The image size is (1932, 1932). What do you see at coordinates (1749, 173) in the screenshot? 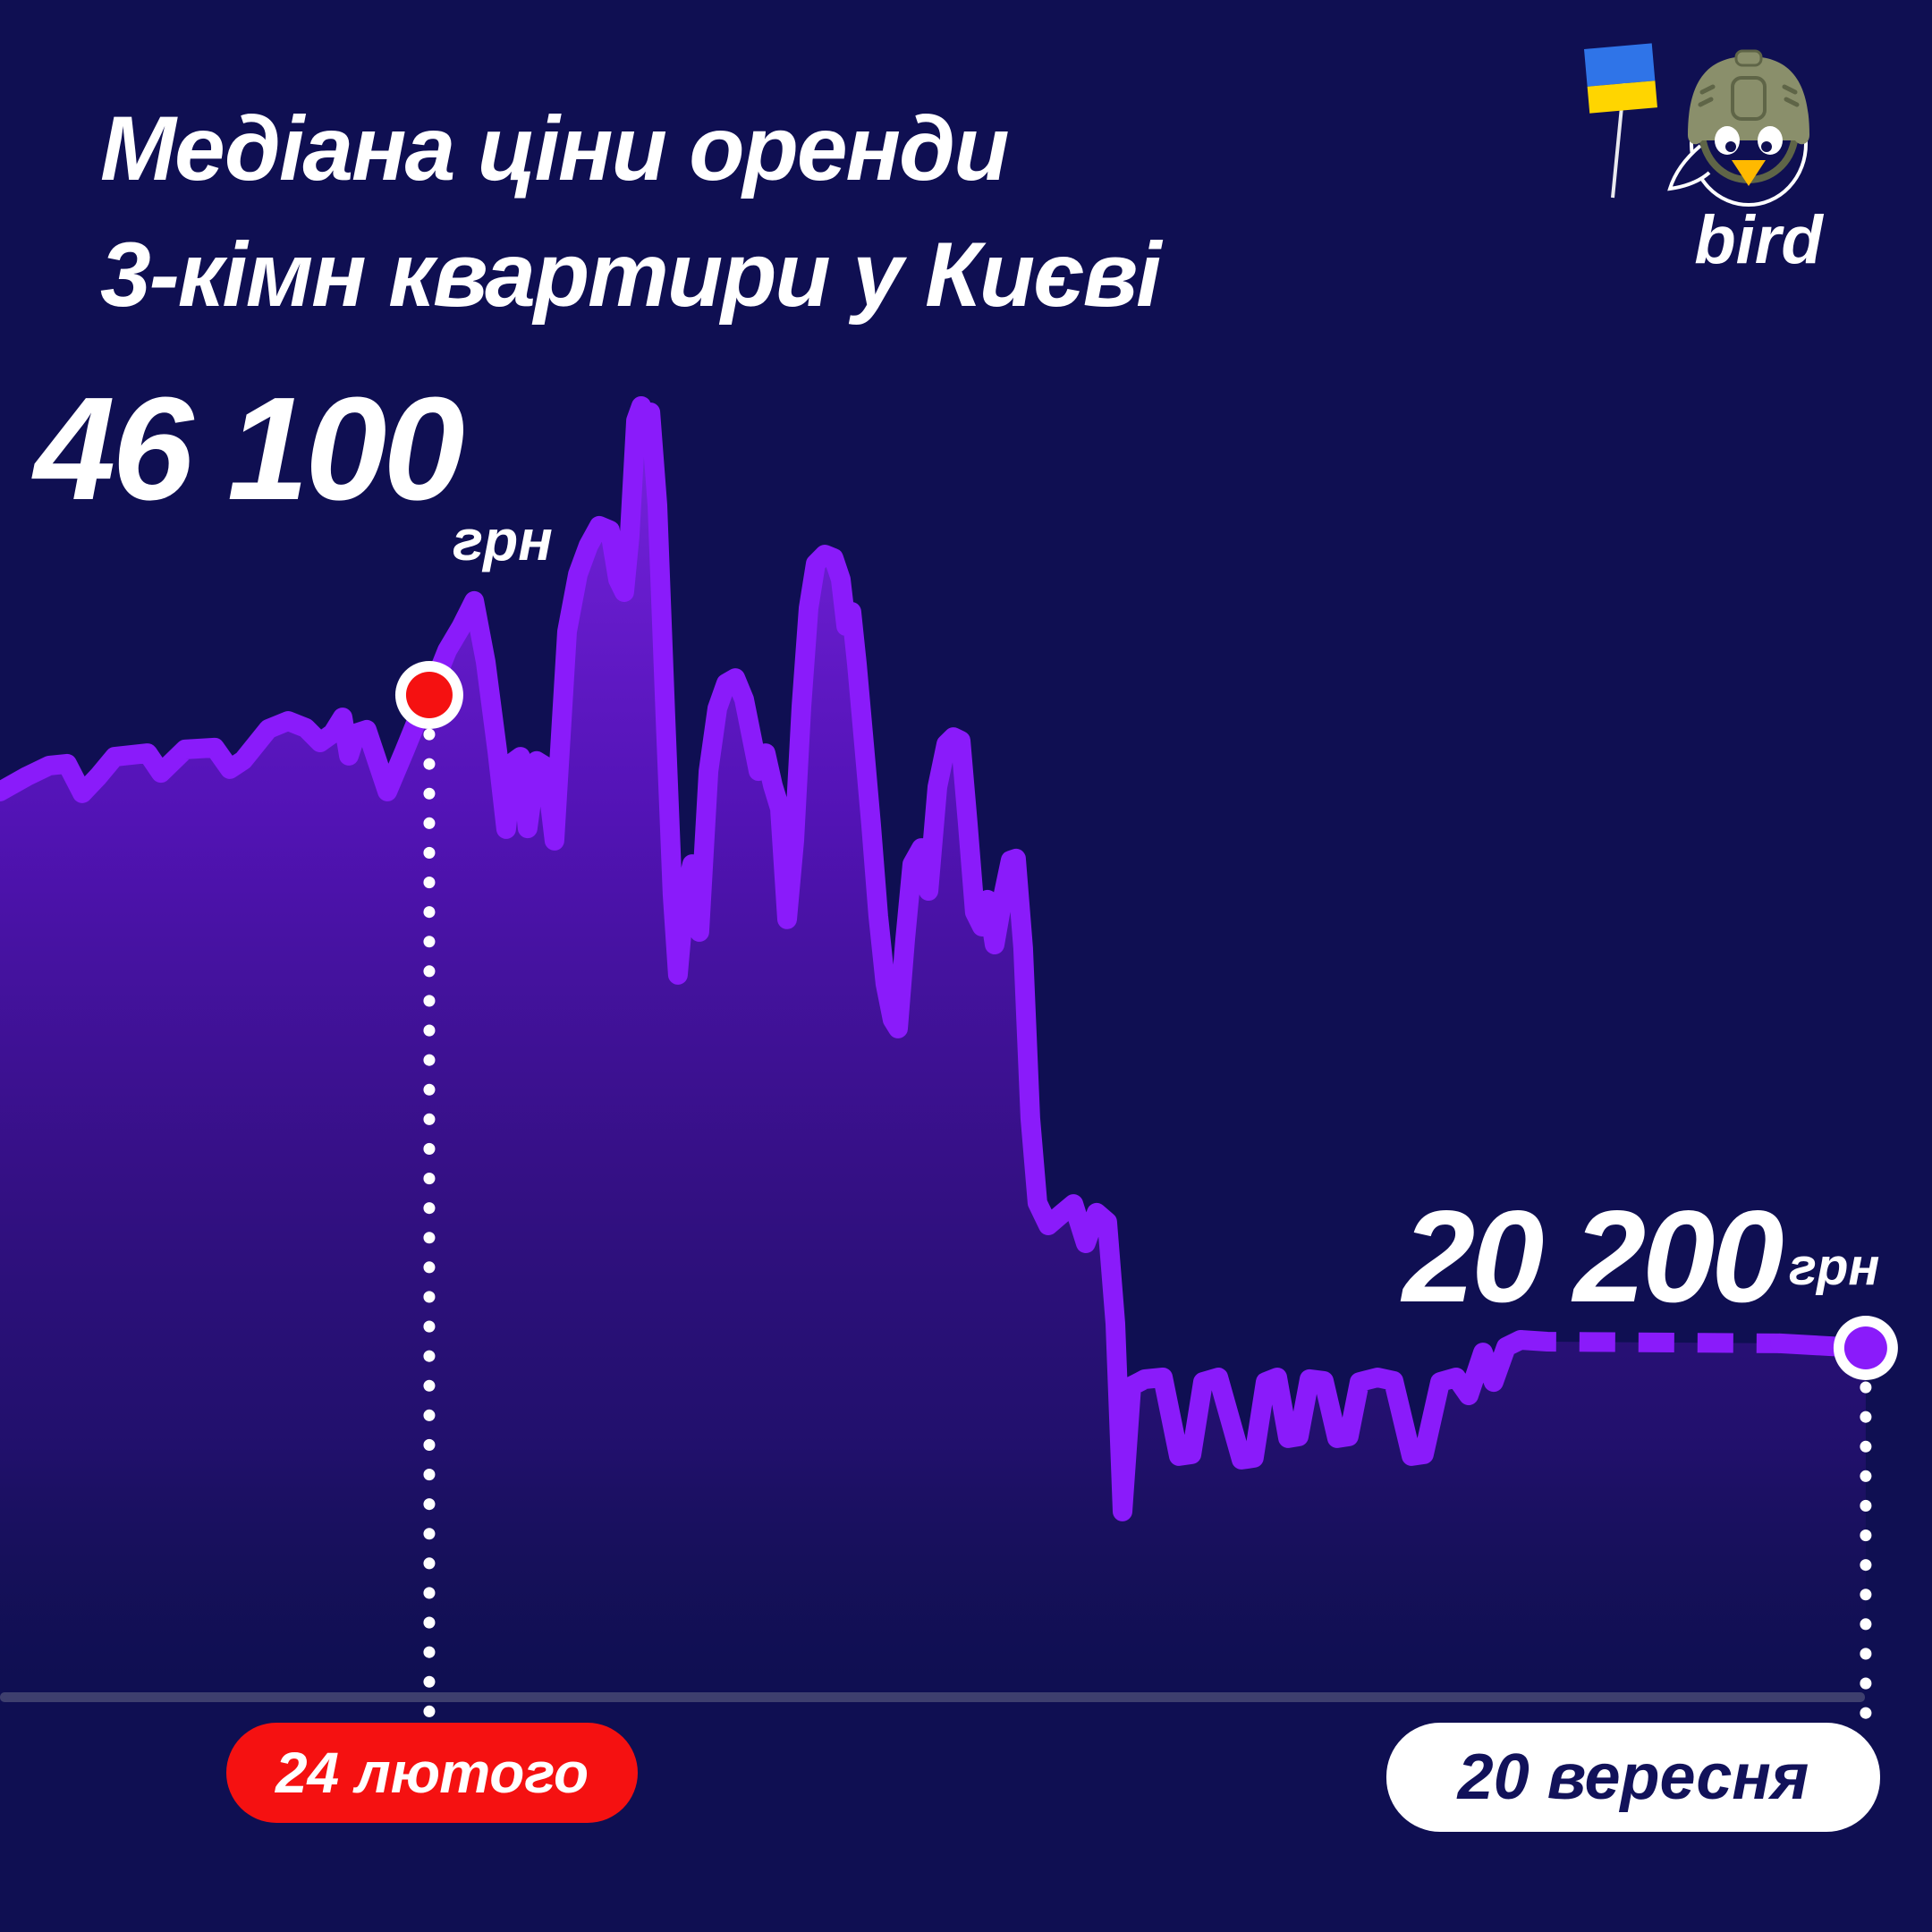
I see `bird-beak` at bounding box center [1749, 173].